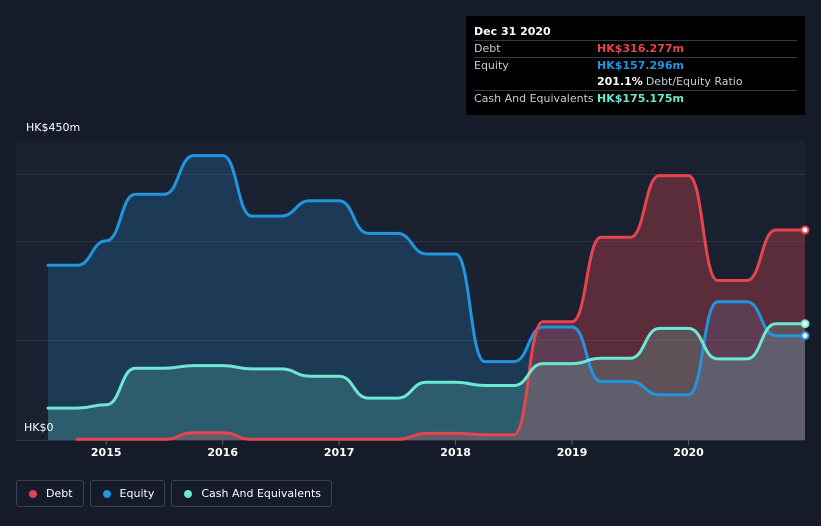 The width and height of the screenshot is (821, 526). I want to click on debt-dot-icon, so click(33, 493).